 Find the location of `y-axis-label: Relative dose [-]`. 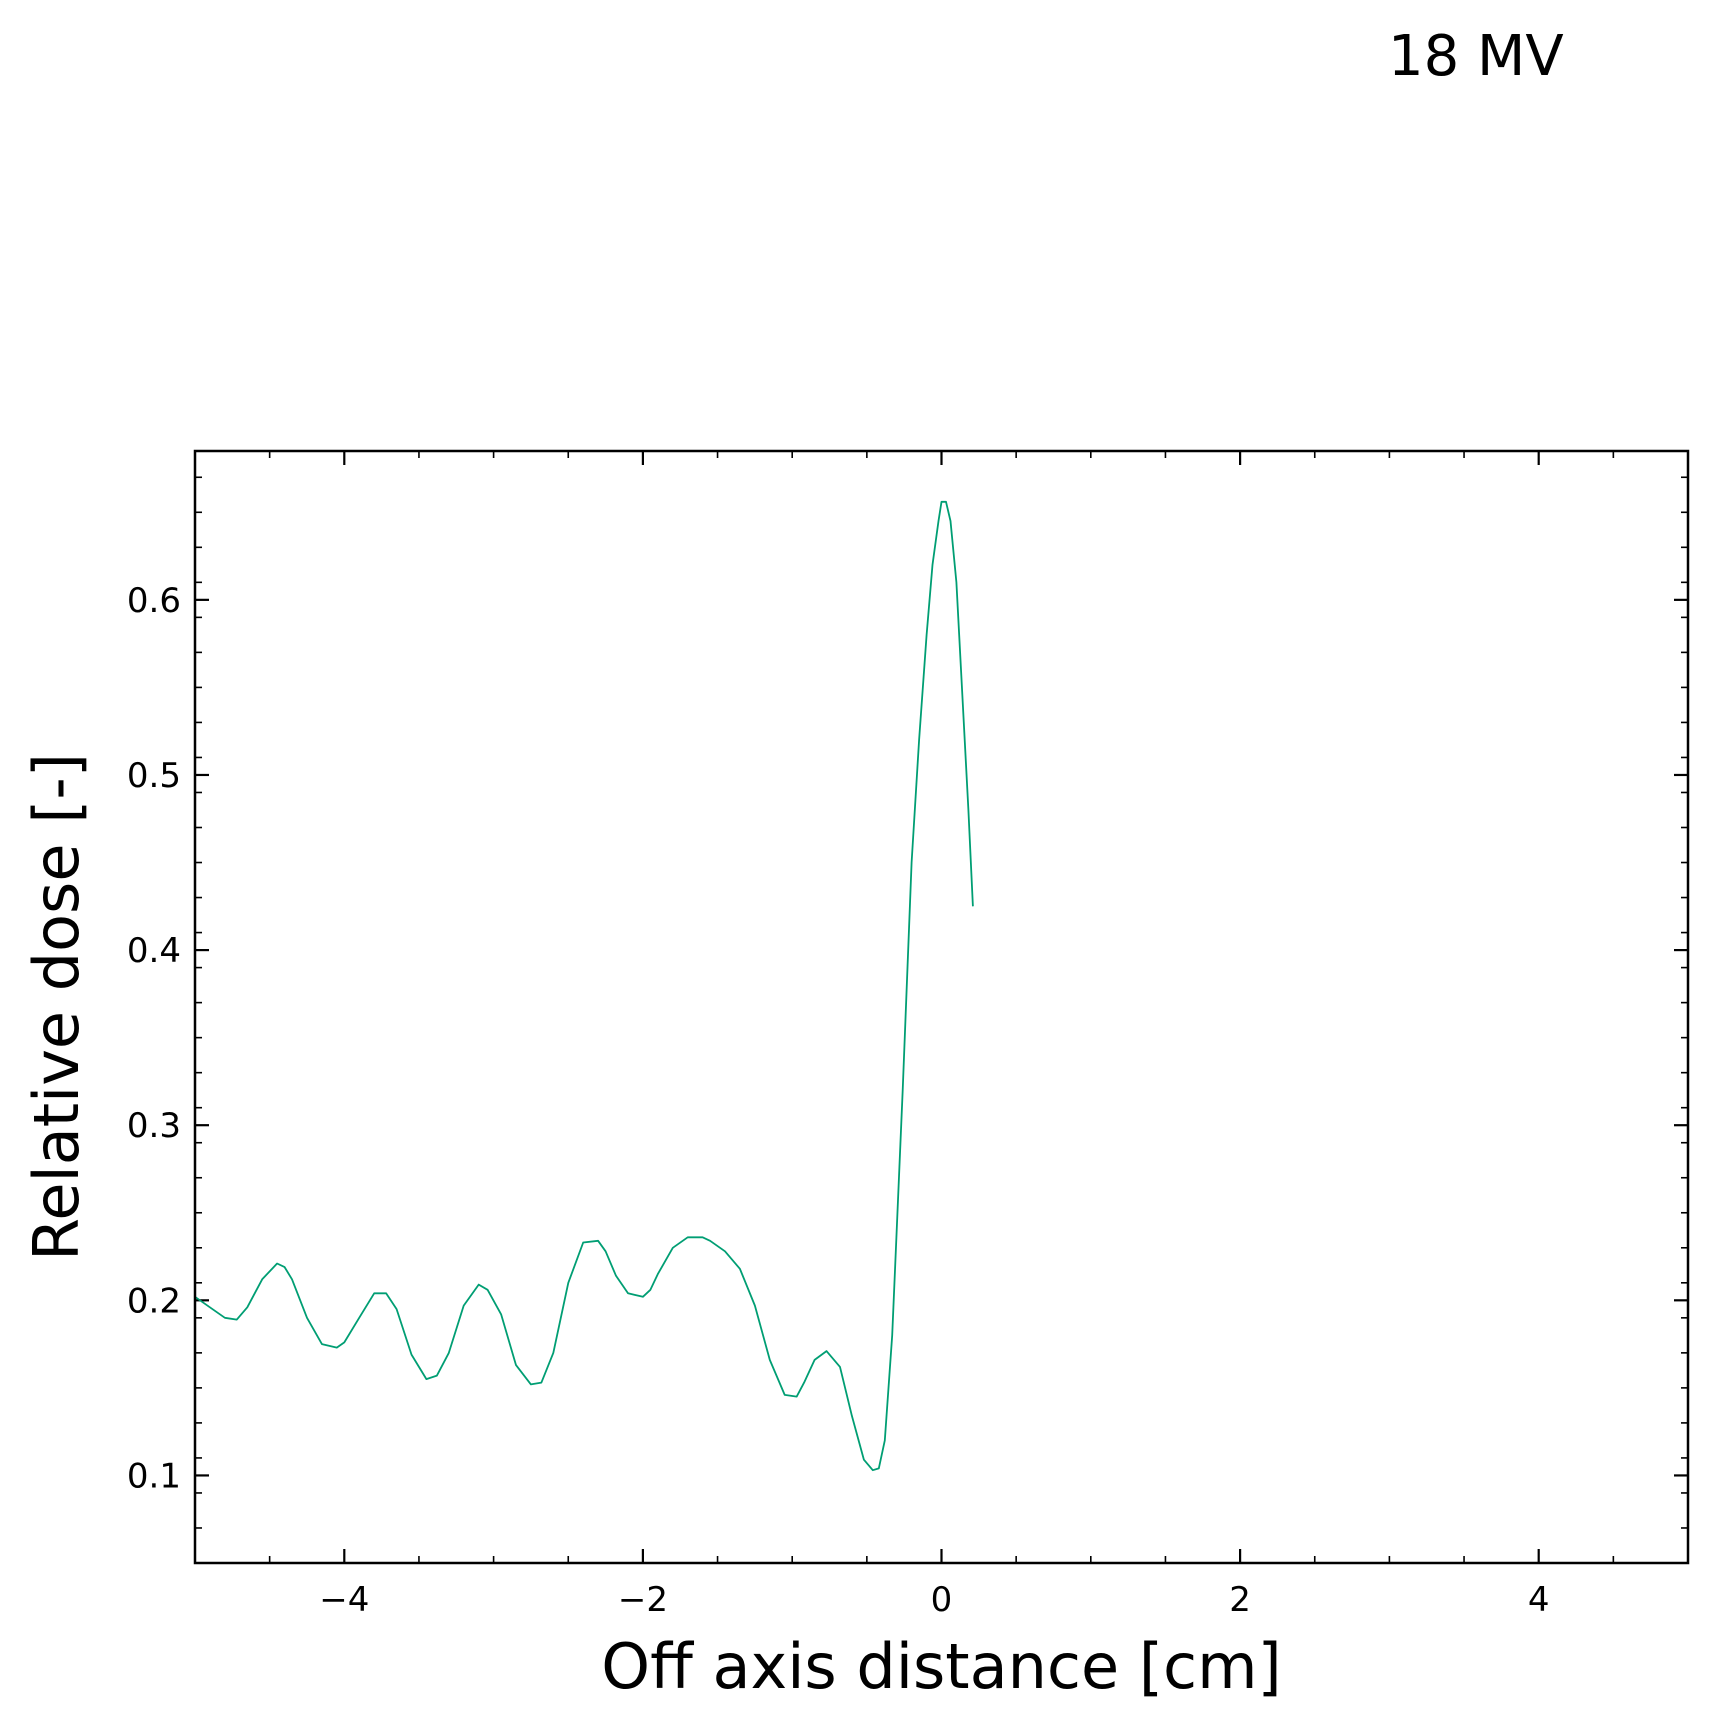

y-axis-label: Relative dose [-] is located at coordinates (56, 1007).